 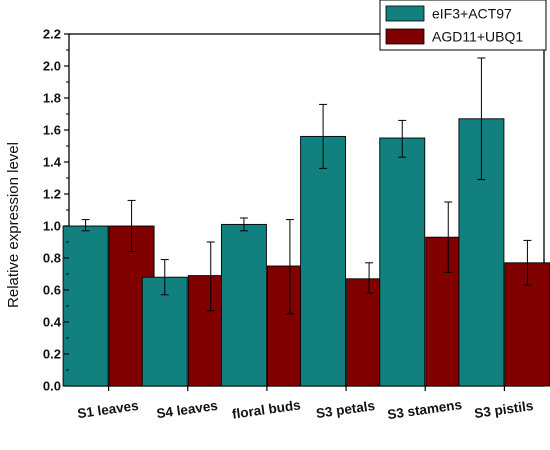 What do you see at coordinates (424, 409) in the screenshot?
I see `x-tick-label: S3 stamens` at bounding box center [424, 409].